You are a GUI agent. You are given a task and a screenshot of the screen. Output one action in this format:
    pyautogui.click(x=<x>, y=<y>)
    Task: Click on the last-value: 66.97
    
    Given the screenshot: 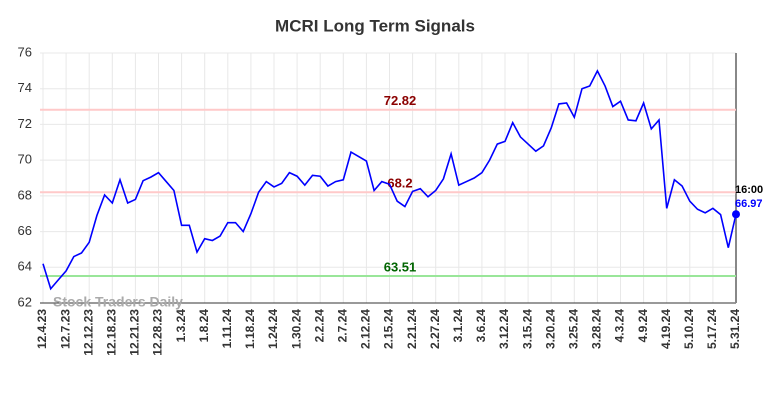 What is the action you would take?
    pyautogui.click(x=749, y=204)
    